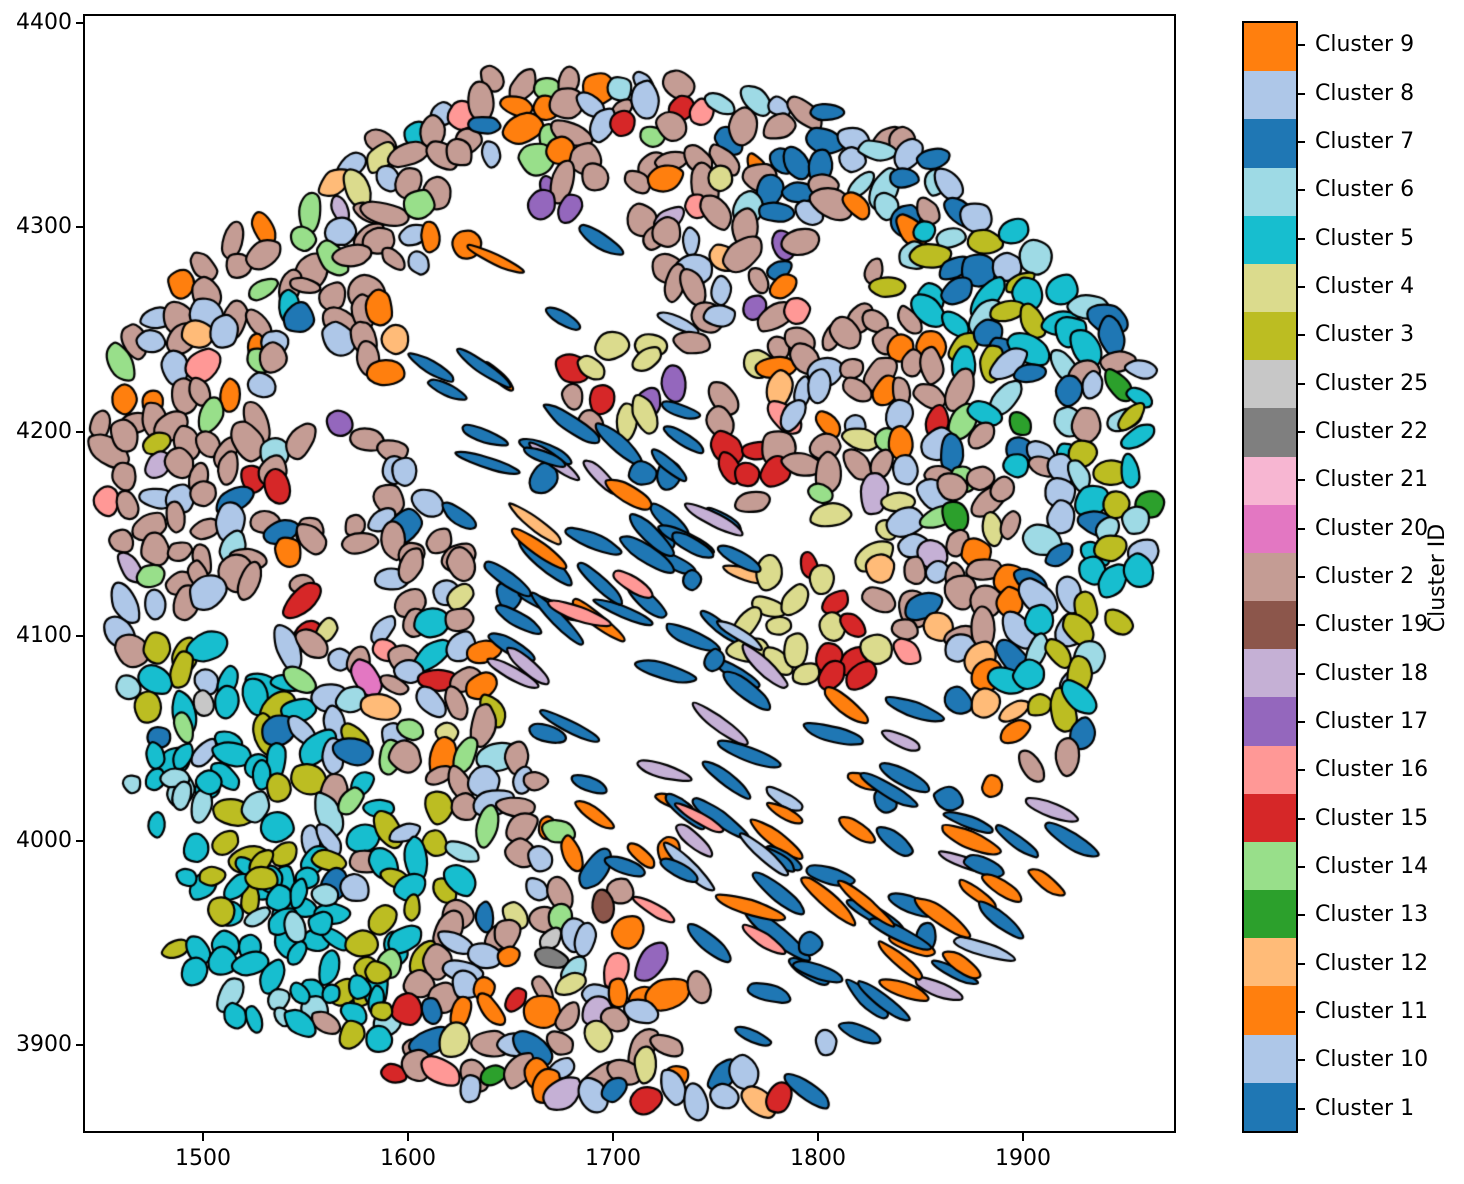 The height and width of the screenshot is (1184, 1464). Describe the element at coordinates (1372, 722) in the screenshot. I see `colorbar-label-cluster-17: Cluster 17` at that location.